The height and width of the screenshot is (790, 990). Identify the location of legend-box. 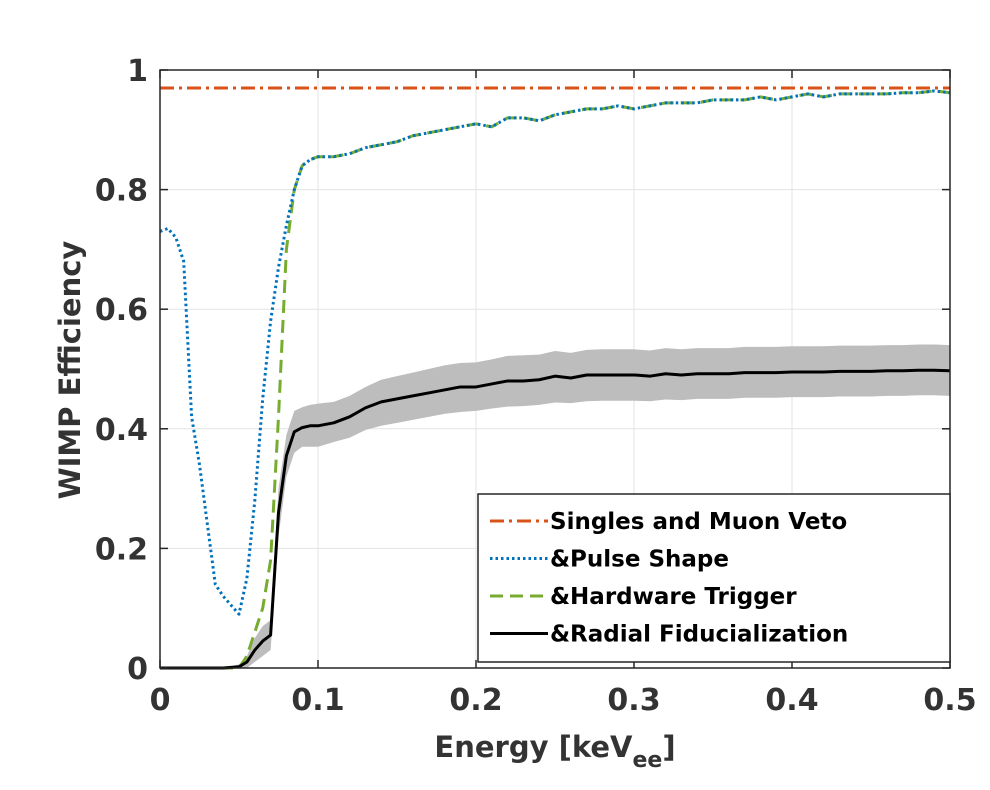
(714, 578).